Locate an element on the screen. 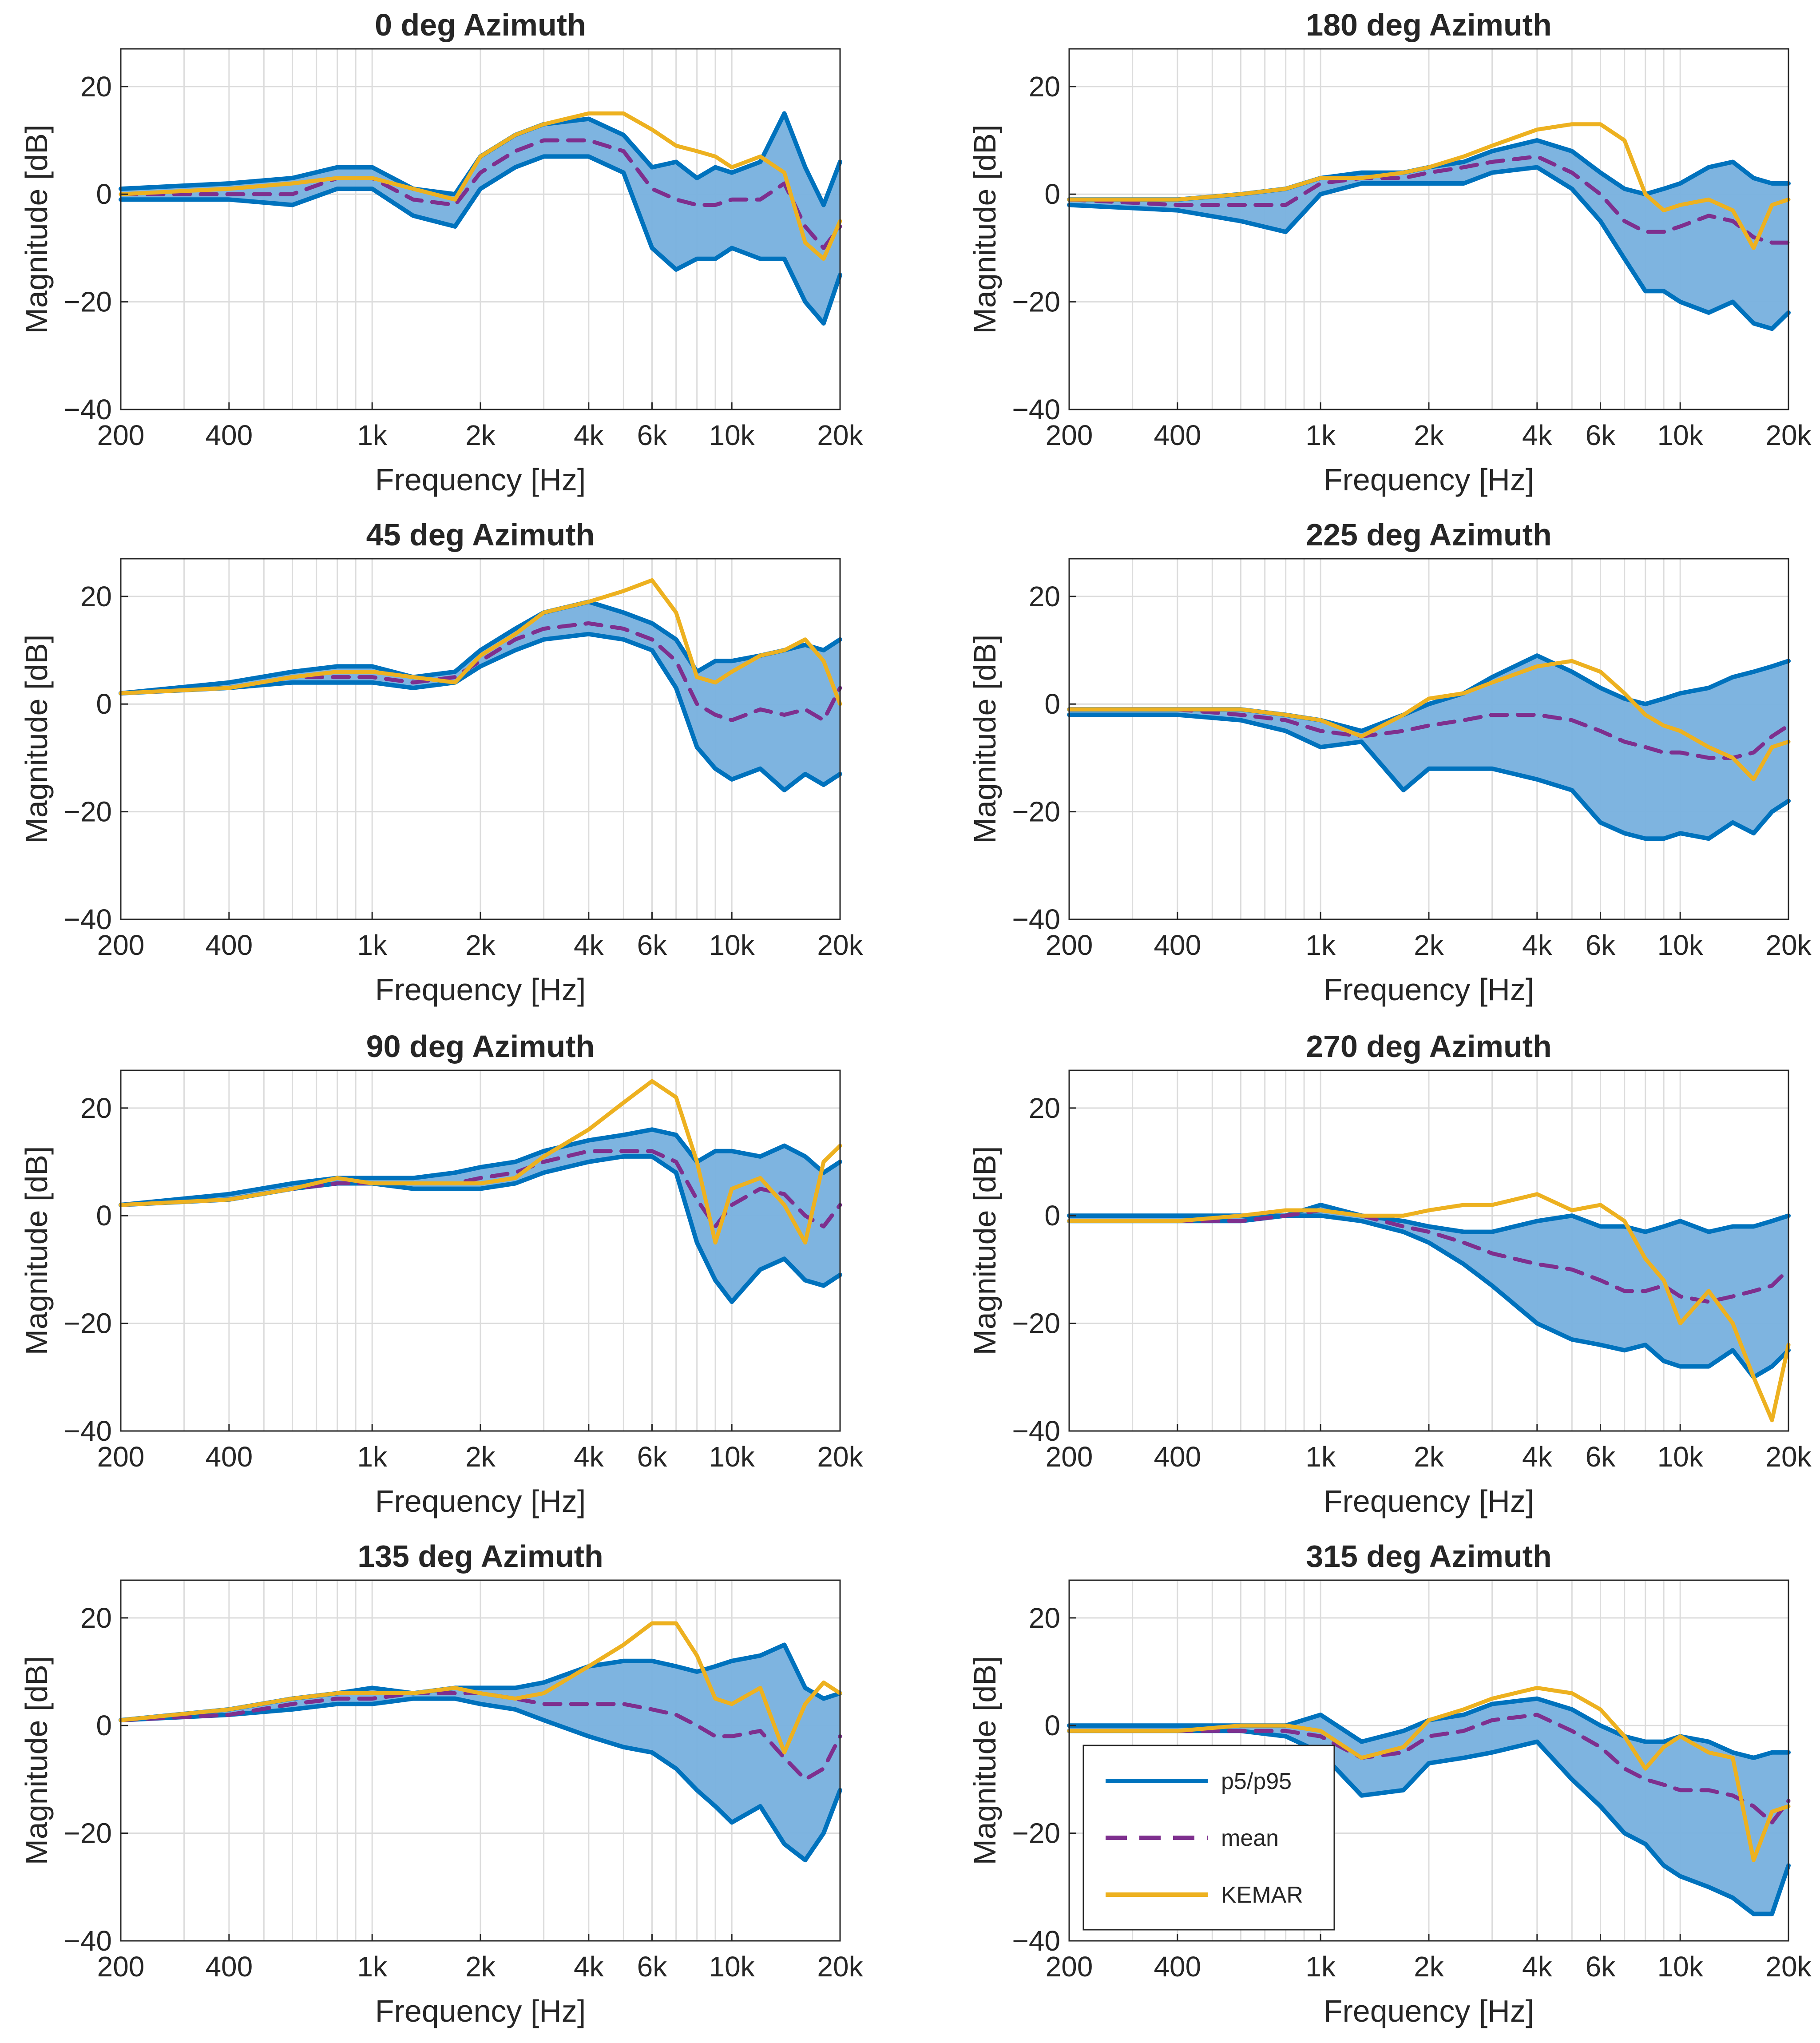  chart-title: 225 deg Azimuth is located at coordinates (1429, 534).